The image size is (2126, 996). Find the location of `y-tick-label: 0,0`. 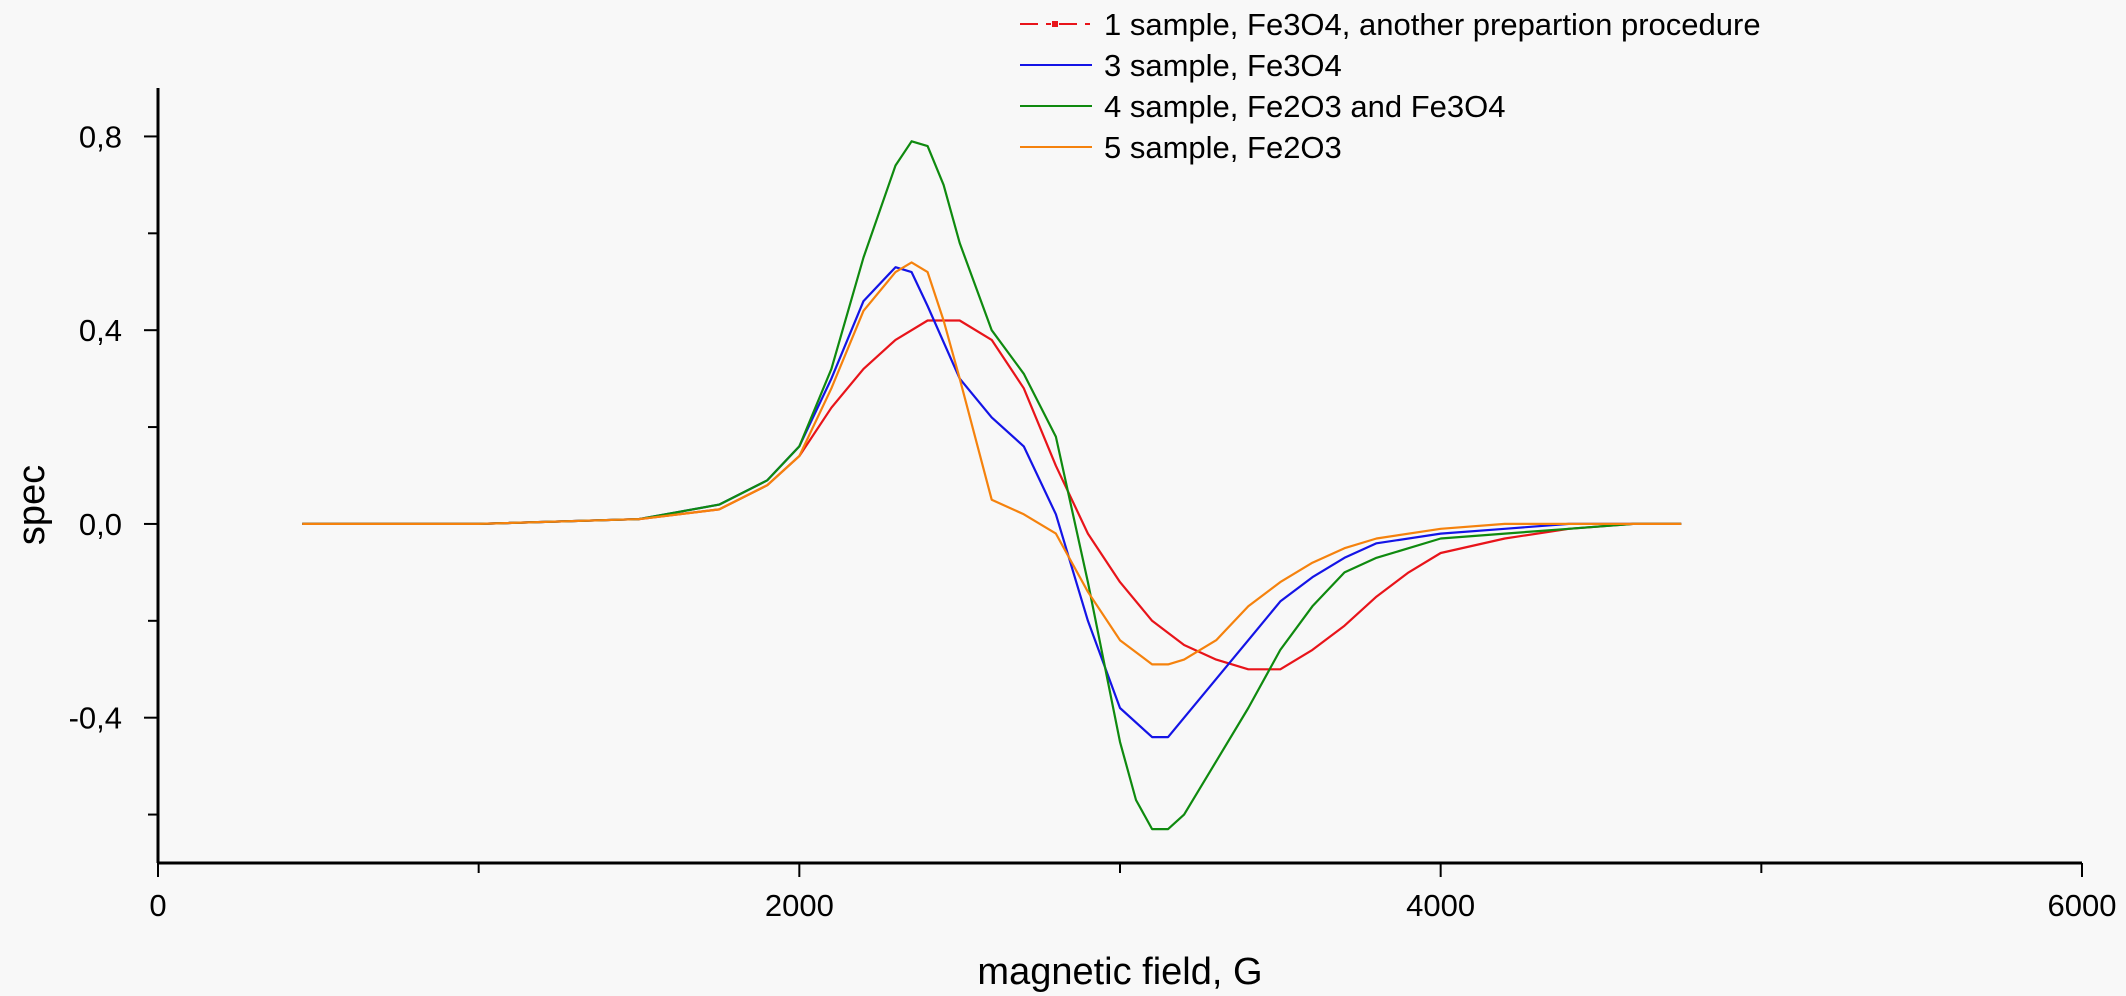

y-tick-label: 0,0 is located at coordinates (100, 524).